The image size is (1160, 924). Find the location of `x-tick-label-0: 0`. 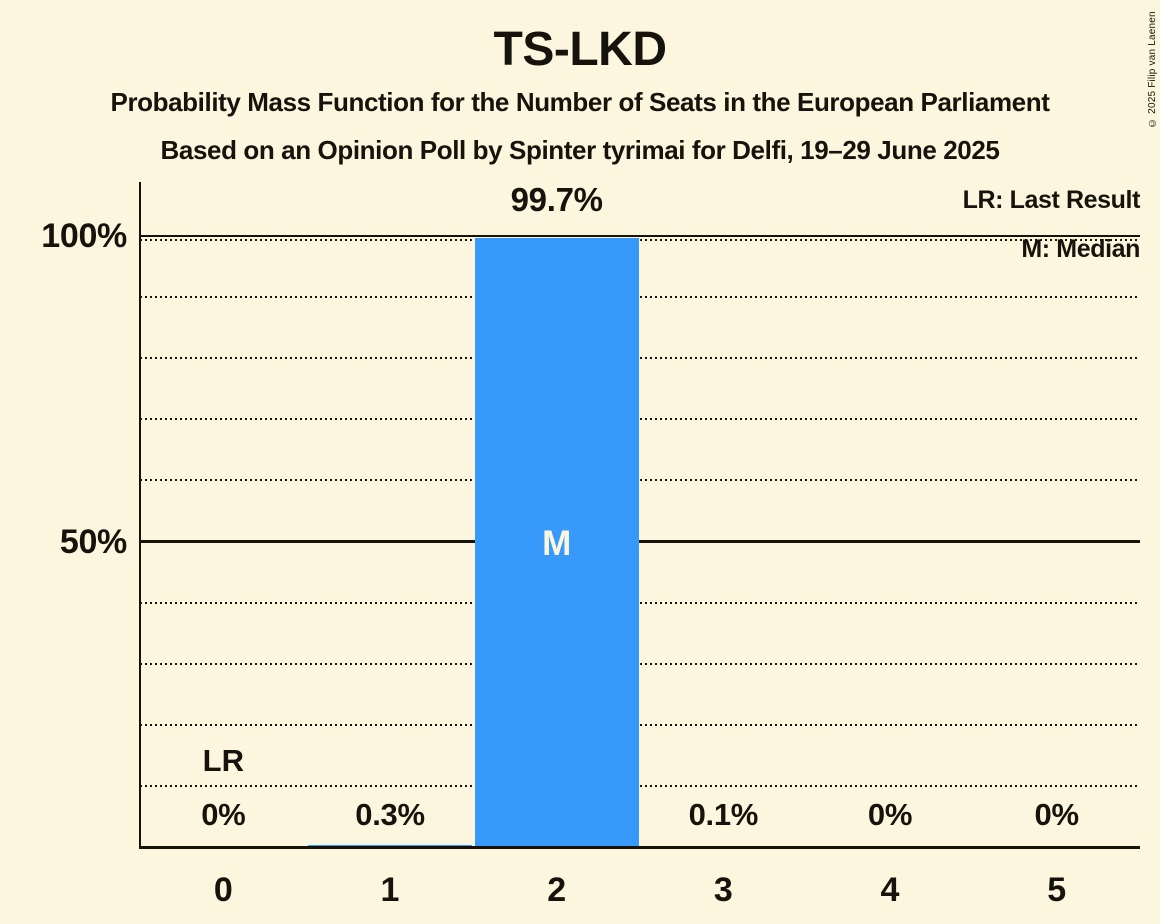

x-tick-label-0: 0 is located at coordinates (223, 890).